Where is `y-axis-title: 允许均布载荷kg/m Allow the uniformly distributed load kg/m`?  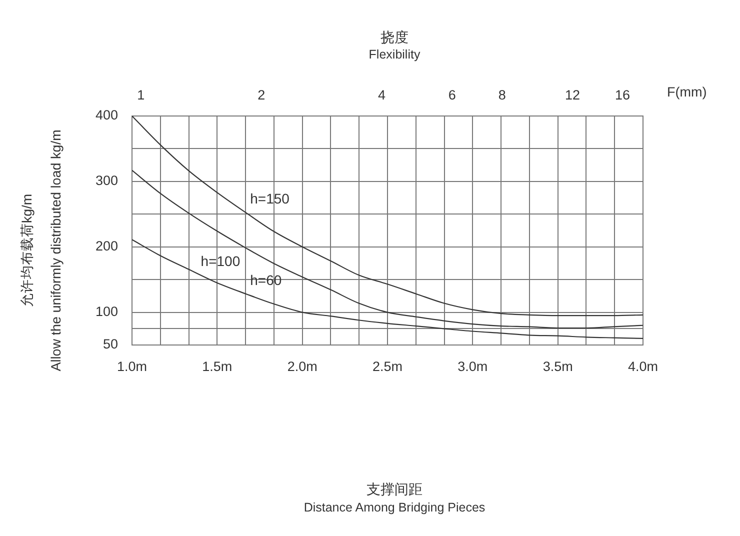 y-axis-title: 允许均布载荷kg/m Allow the uniformly distributed load kg/m is located at coordinates (42, 251).